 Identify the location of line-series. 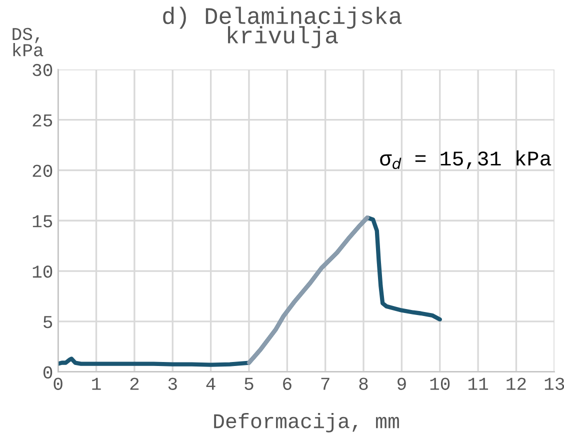
(308, 290).